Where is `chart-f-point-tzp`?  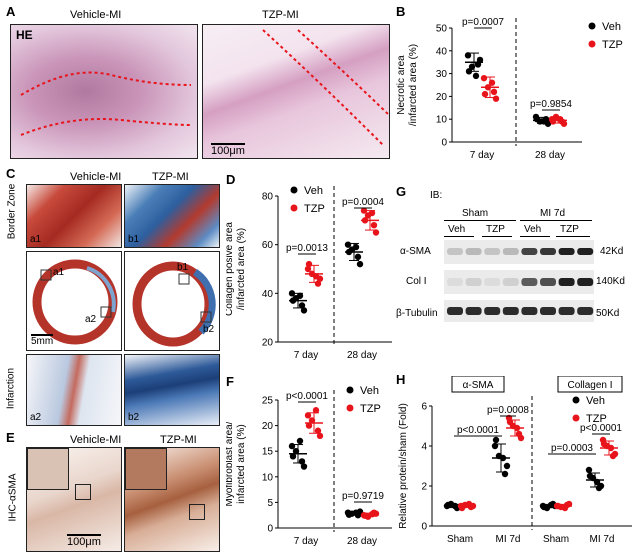 chart-f-point-tzp is located at coordinates (316, 410).